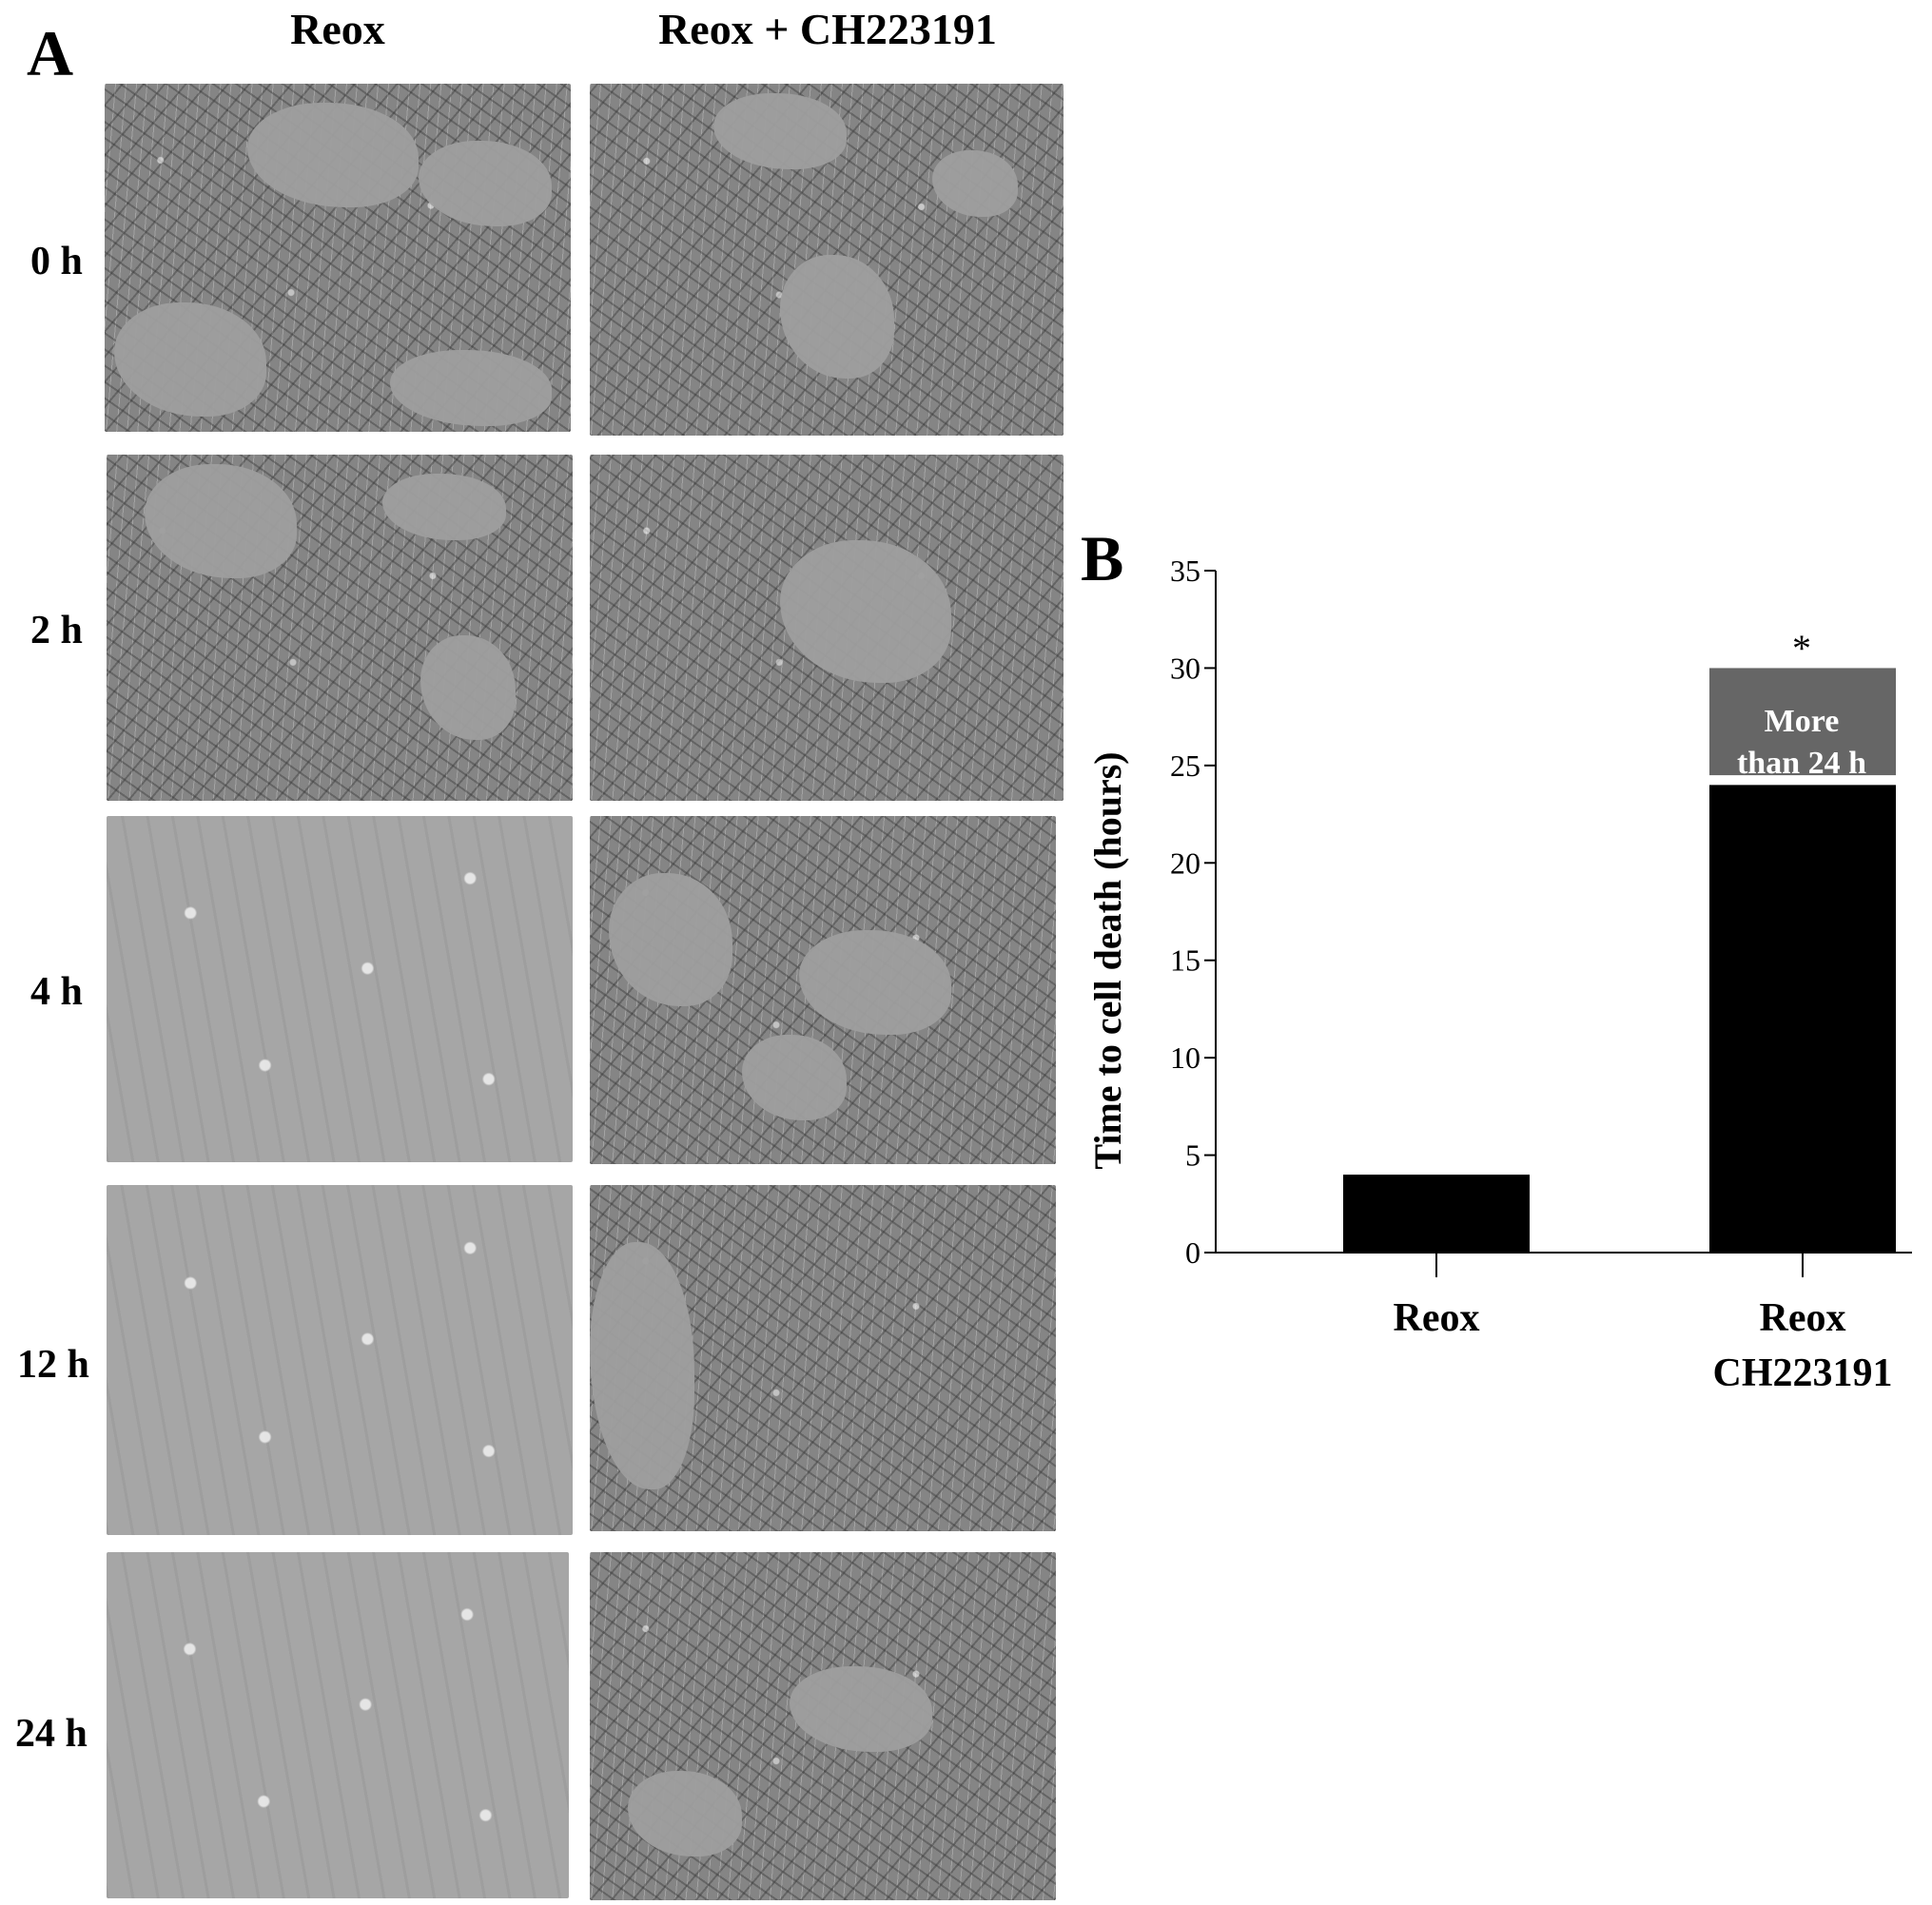  What do you see at coordinates (1185, 571) in the screenshot?
I see `y-tick-label: 35` at bounding box center [1185, 571].